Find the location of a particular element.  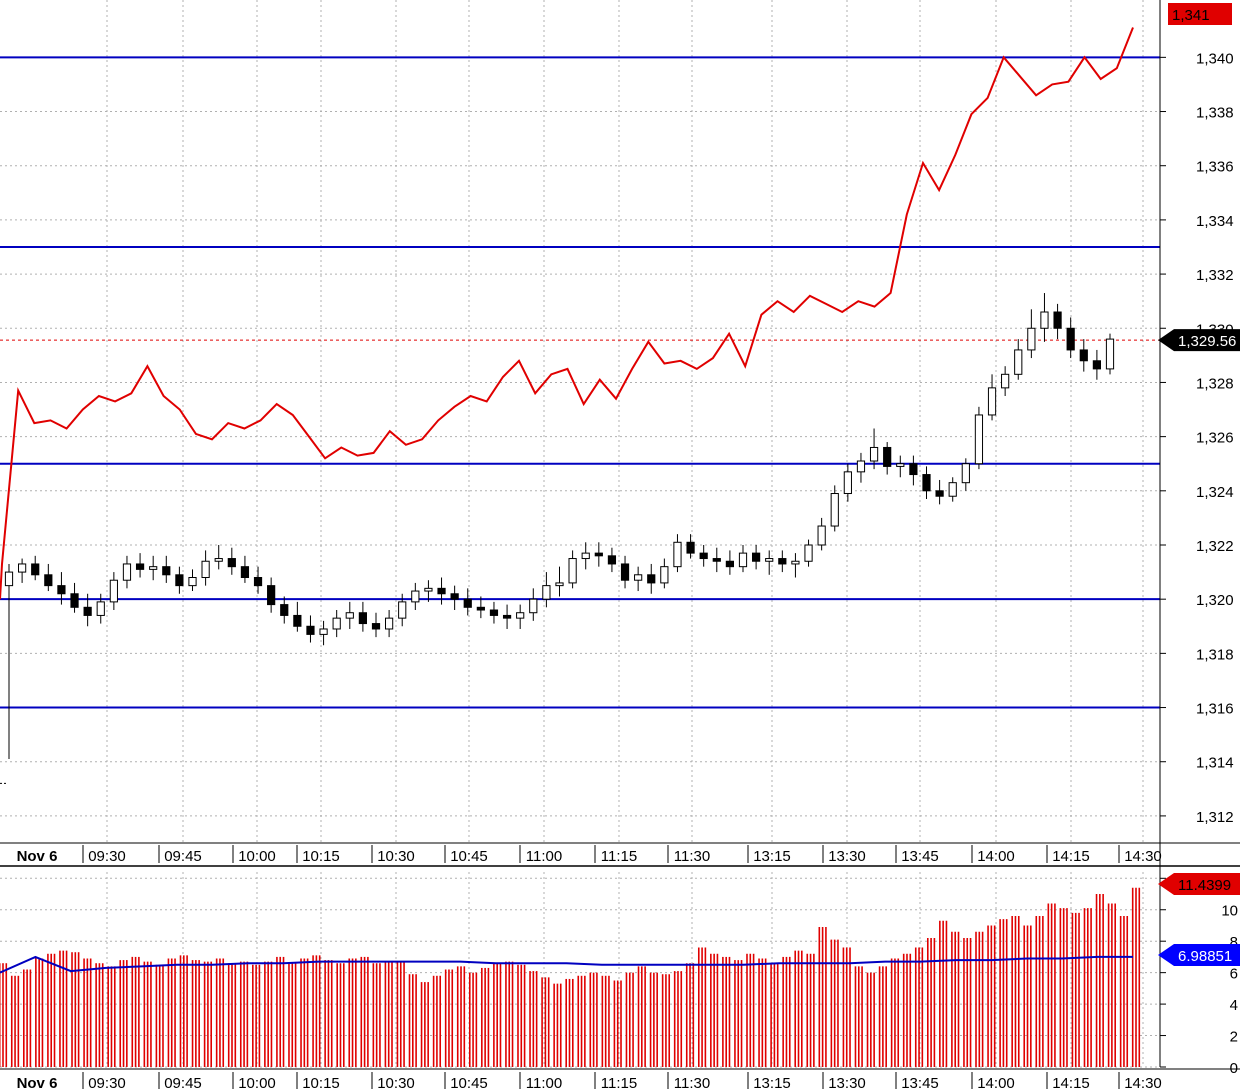

volume-tick-label: 0 is located at coordinates (1234, 1068).